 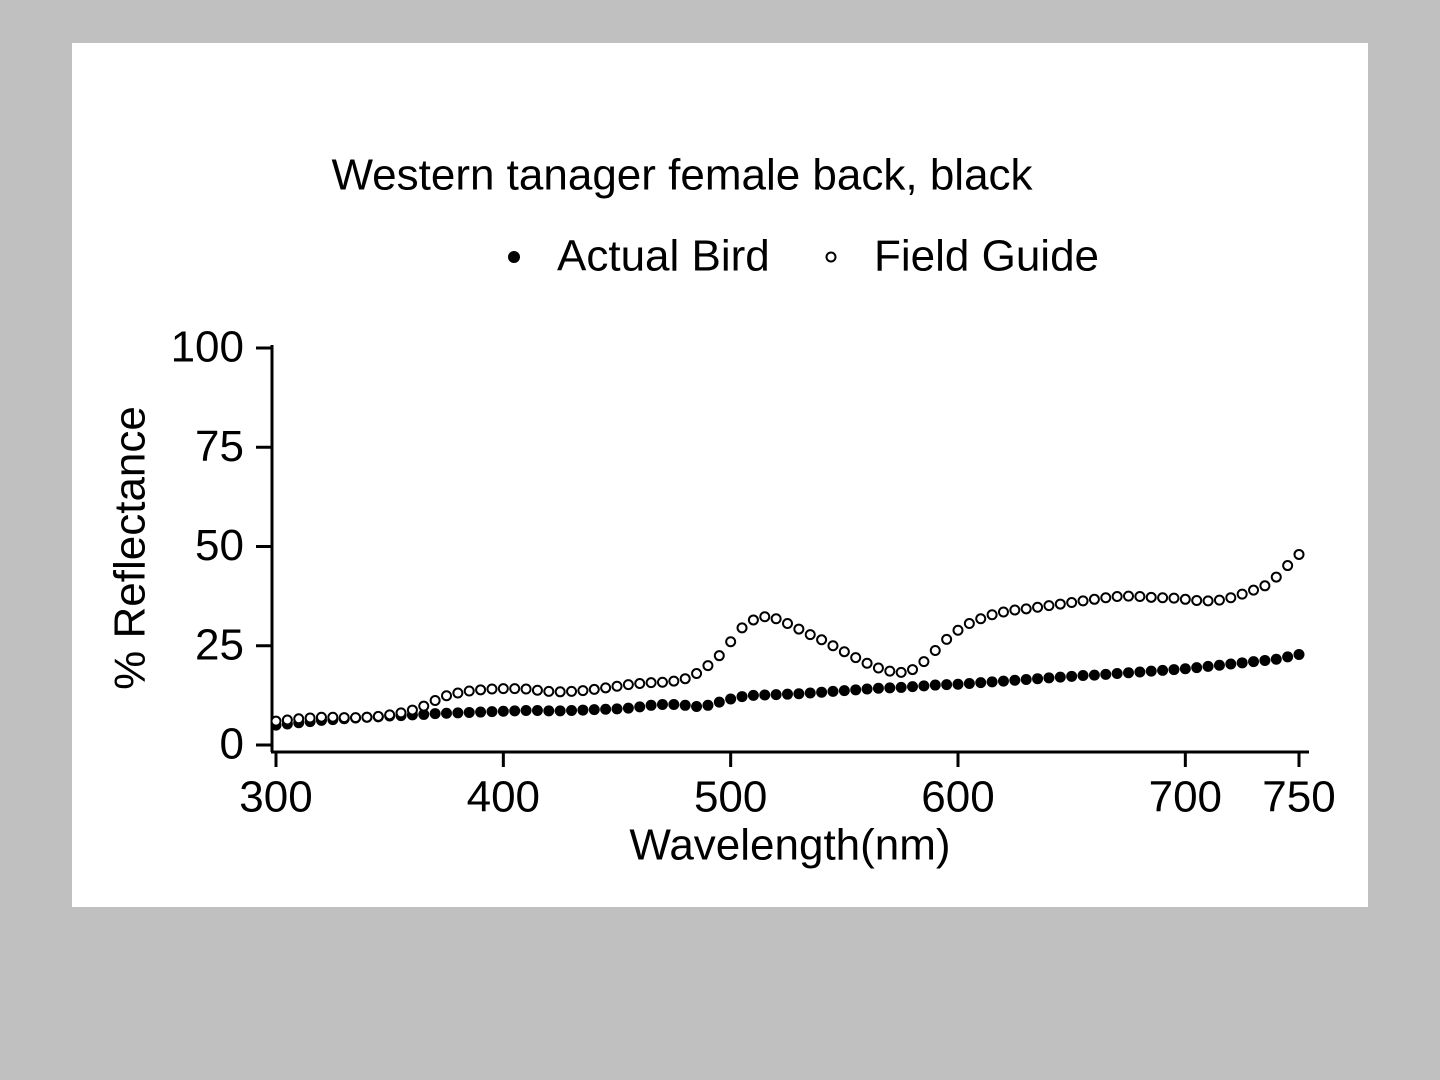 What do you see at coordinates (957, 797) in the screenshot?
I see `x-tick-label: 600` at bounding box center [957, 797].